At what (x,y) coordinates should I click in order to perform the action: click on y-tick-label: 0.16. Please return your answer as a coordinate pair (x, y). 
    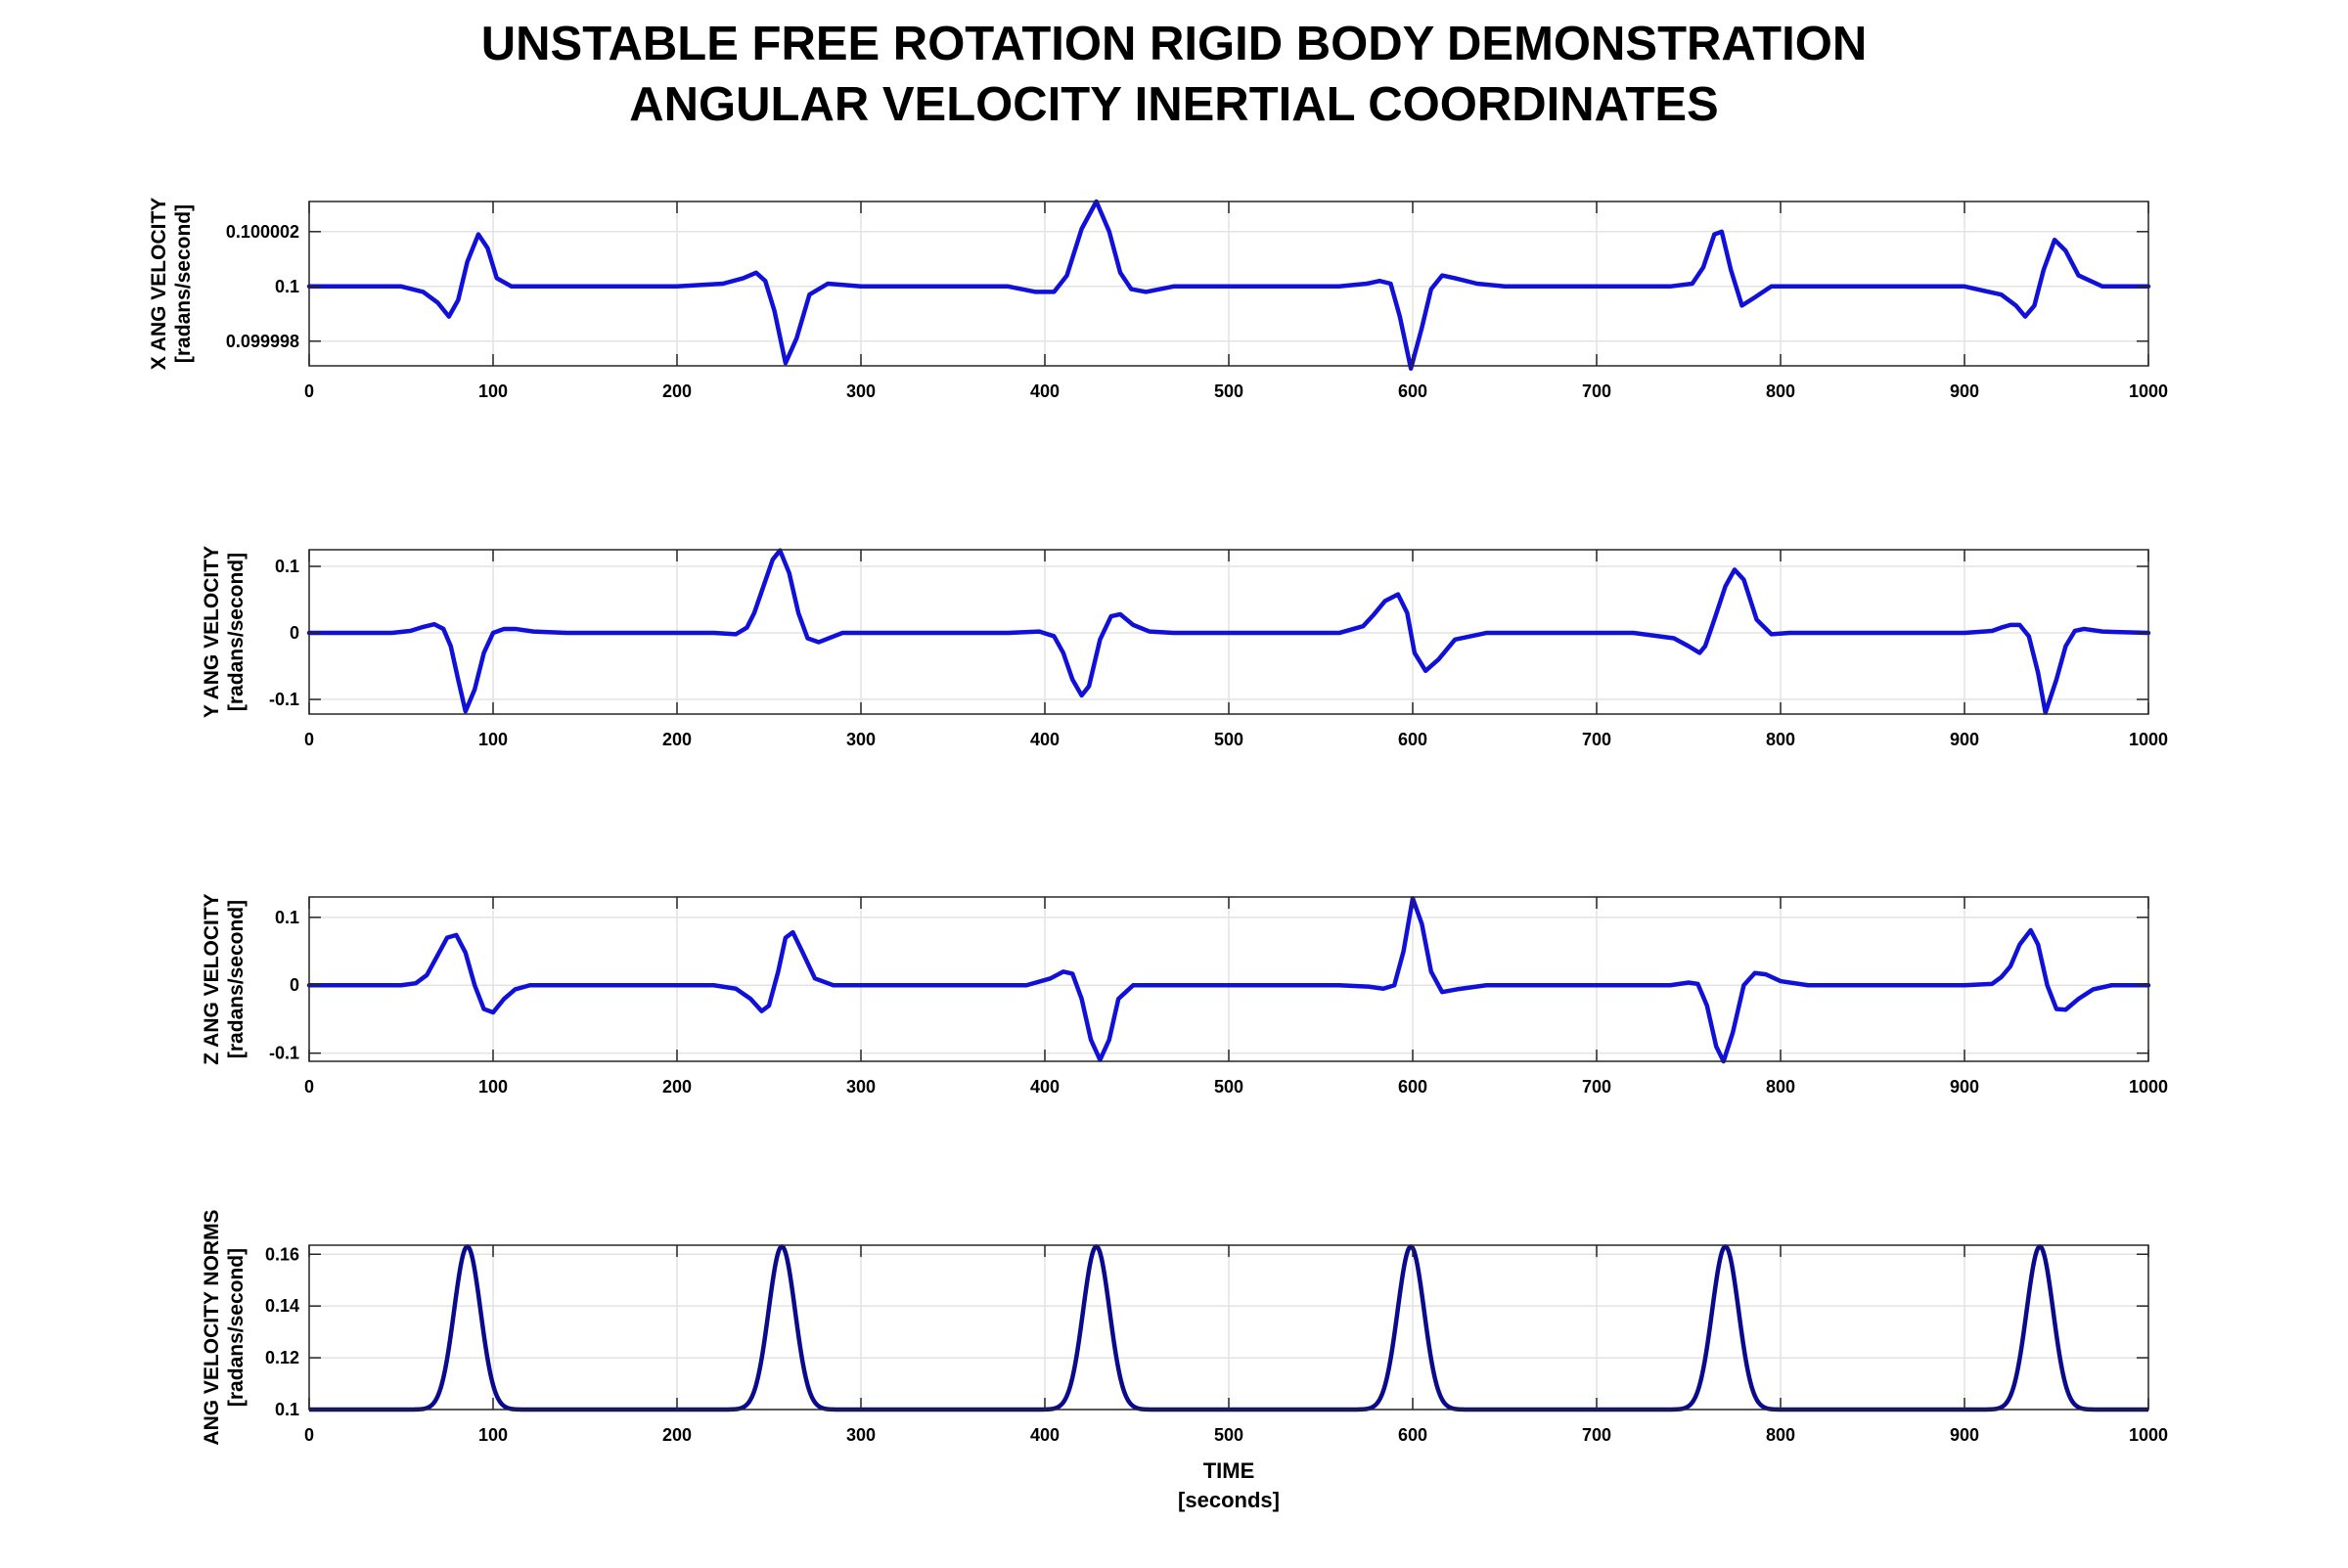
    Looking at the image, I should click on (282, 1254).